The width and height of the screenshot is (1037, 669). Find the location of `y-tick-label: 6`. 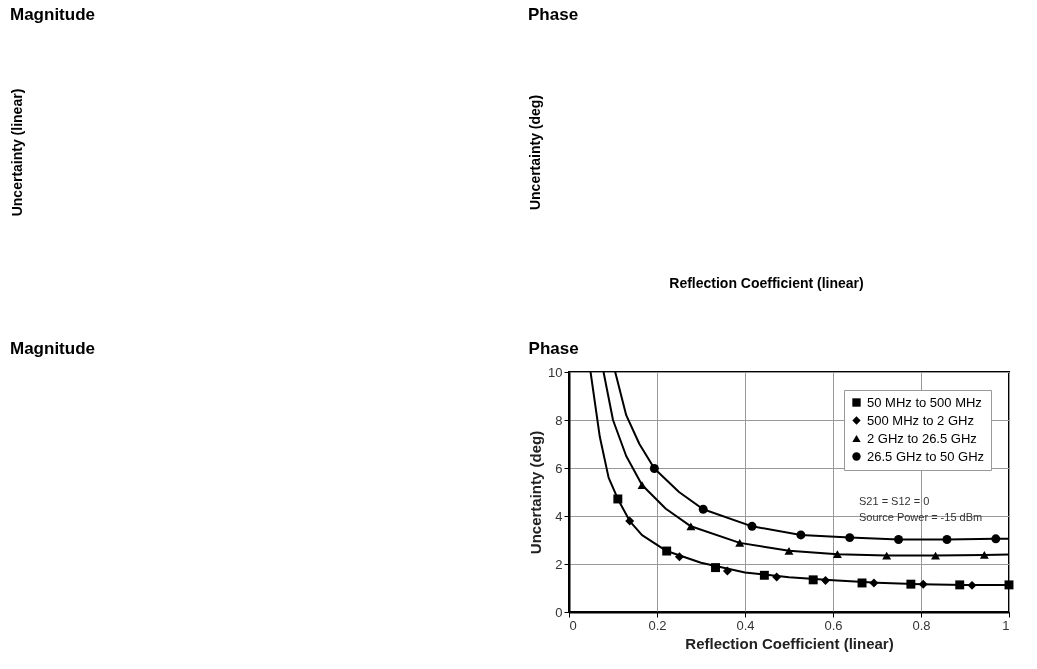

y-tick-label: 6 is located at coordinates (559, 468).